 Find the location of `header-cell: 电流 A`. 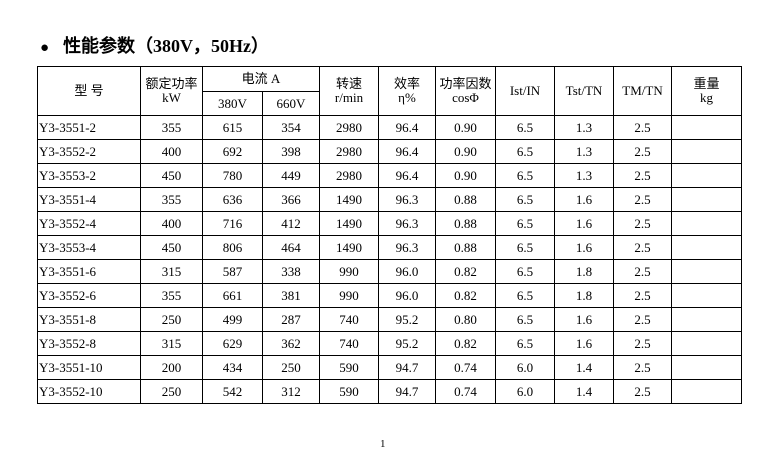

header-cell: 电流 A is located at coordinates (261, 79).